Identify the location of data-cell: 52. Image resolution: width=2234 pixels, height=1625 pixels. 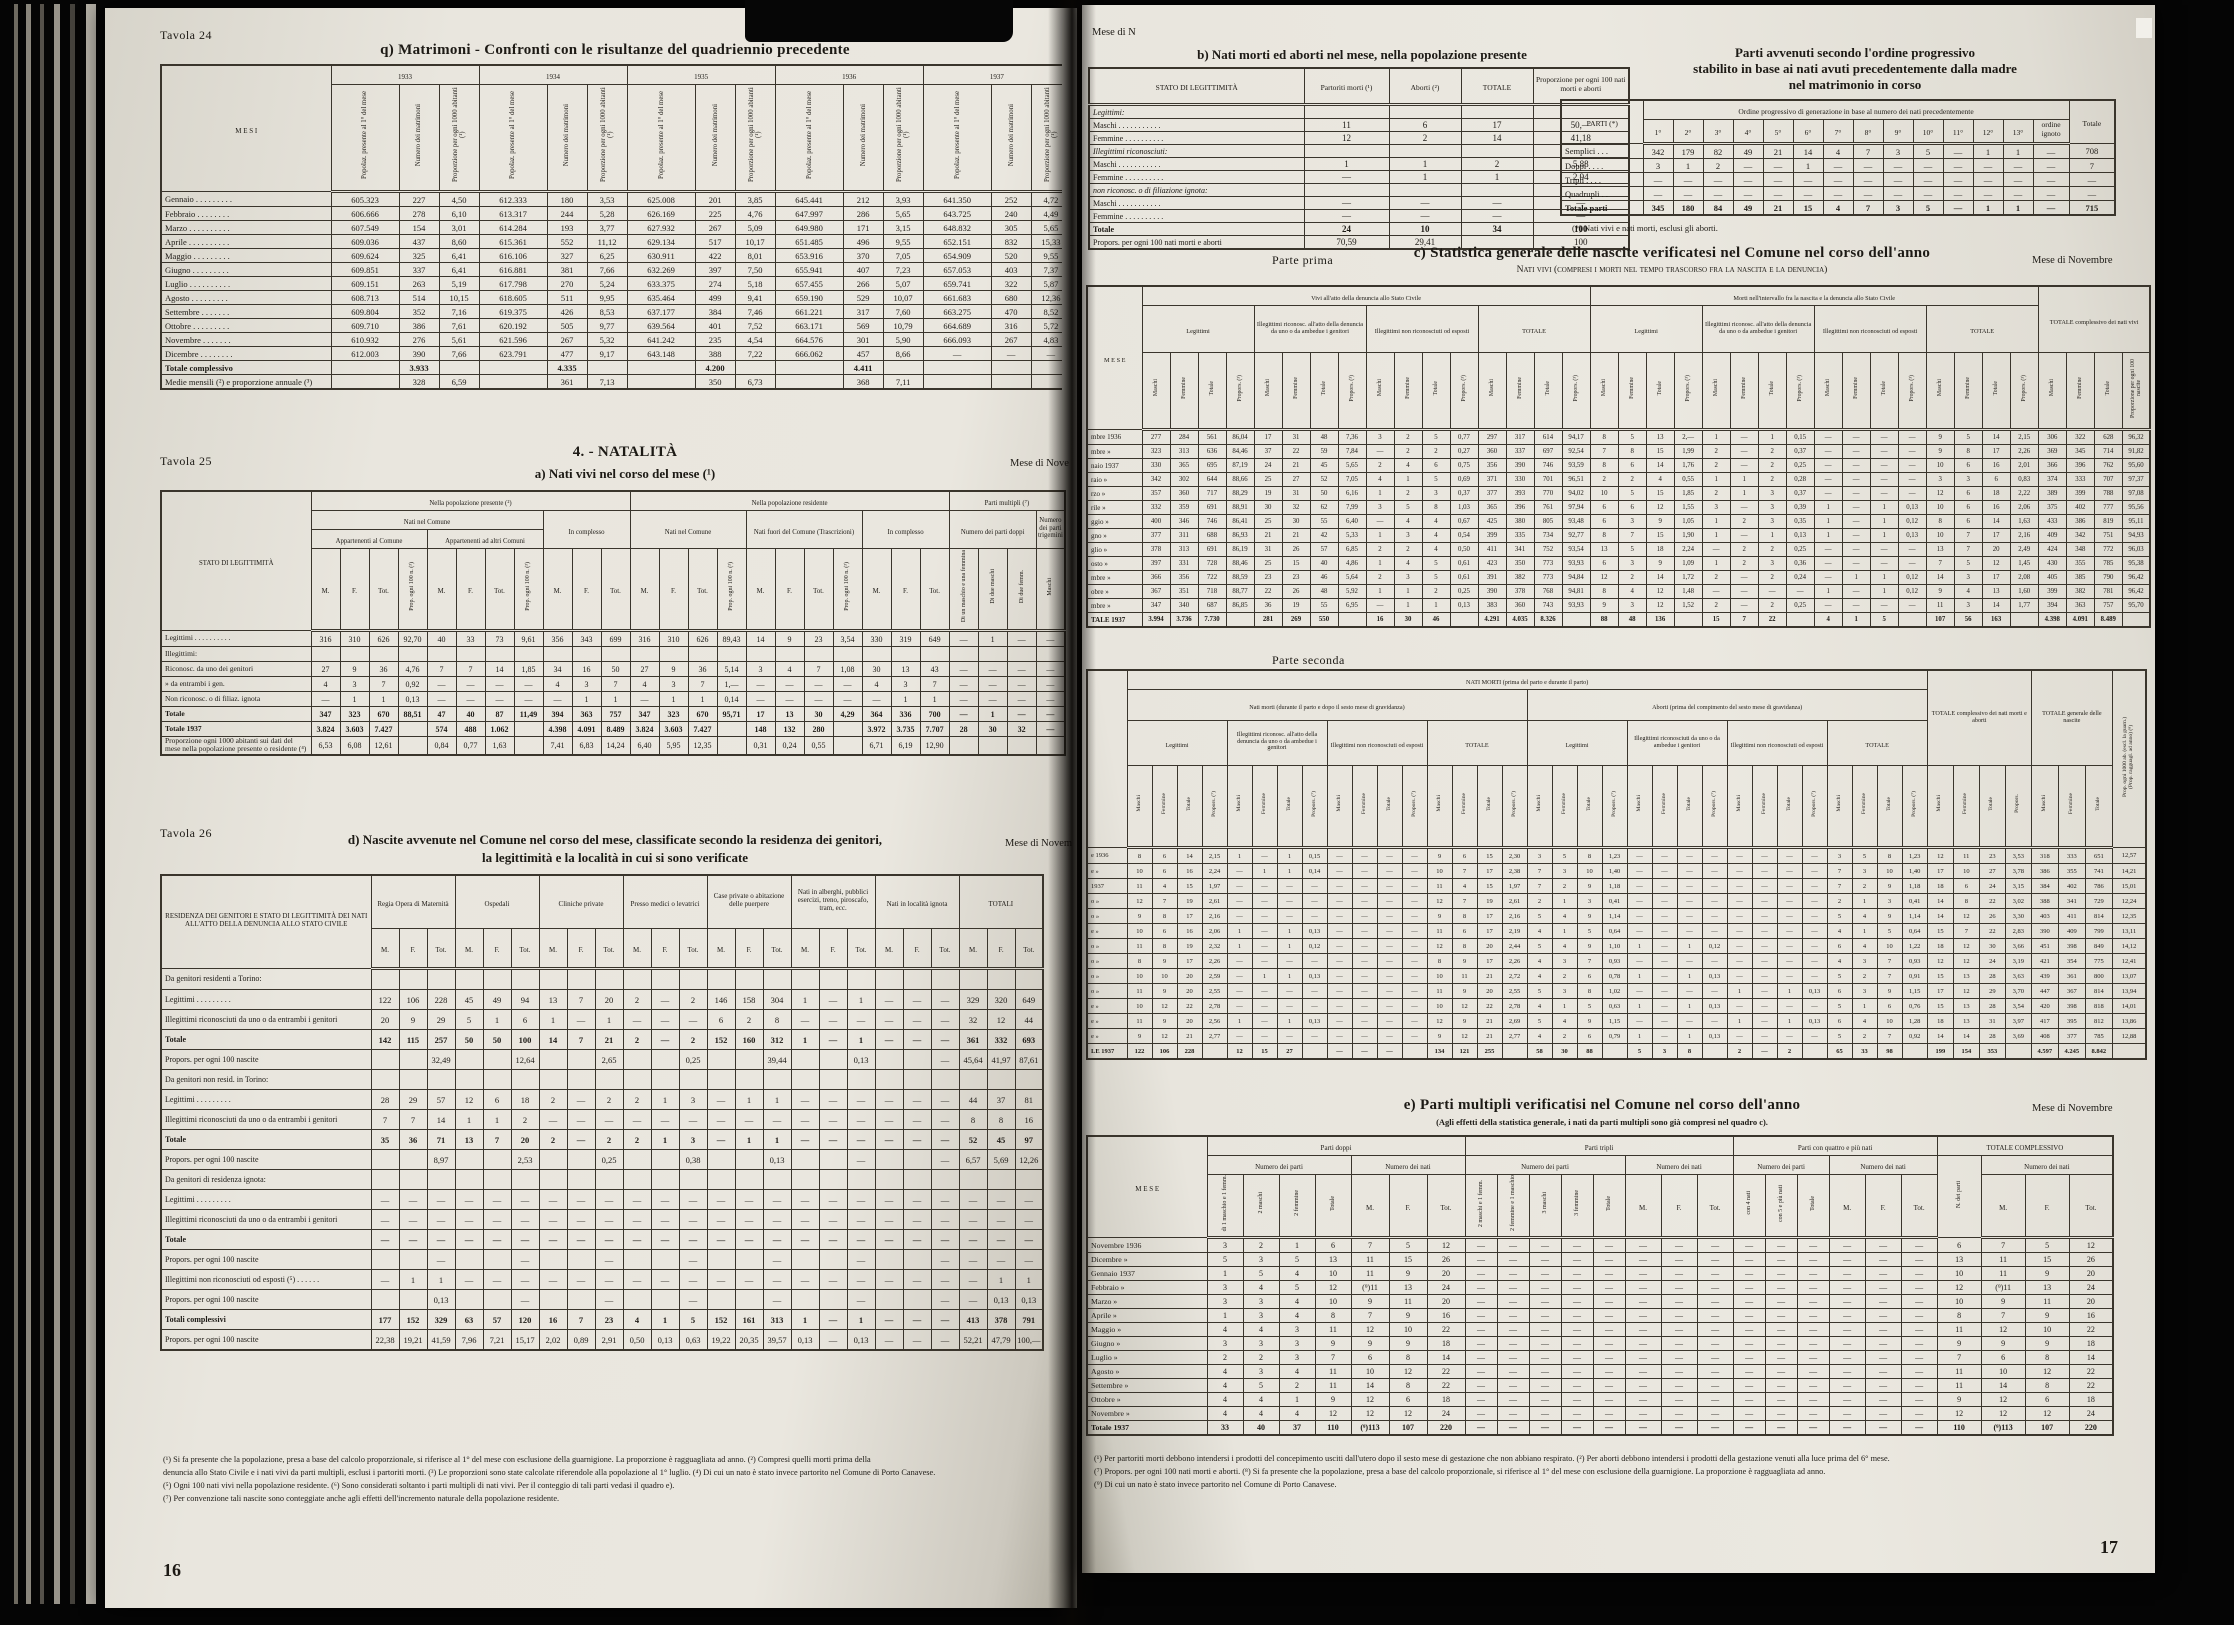
(1324, 479).